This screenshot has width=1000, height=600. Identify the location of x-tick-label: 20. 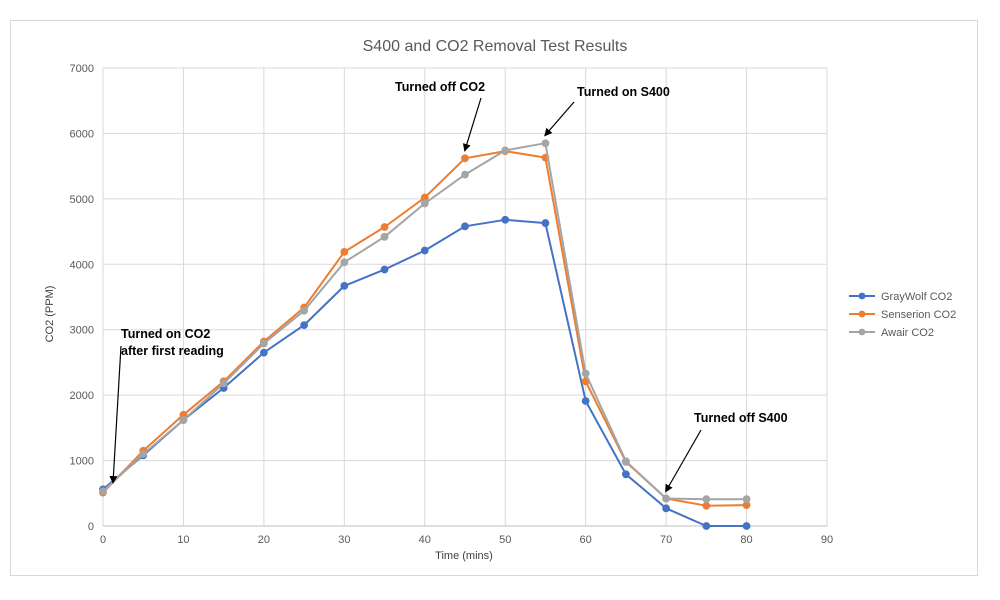
(264, 540).